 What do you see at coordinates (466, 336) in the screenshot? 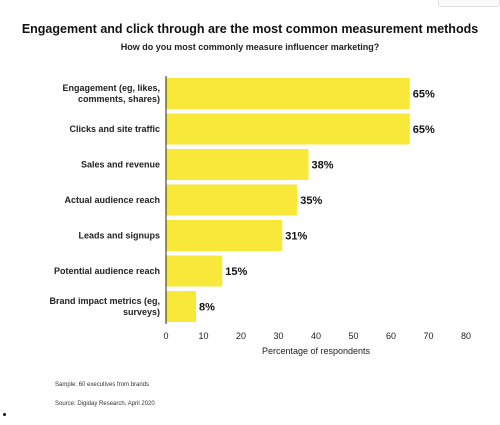
I see `x-tick-label: 80` at bounding box center [466, 336].